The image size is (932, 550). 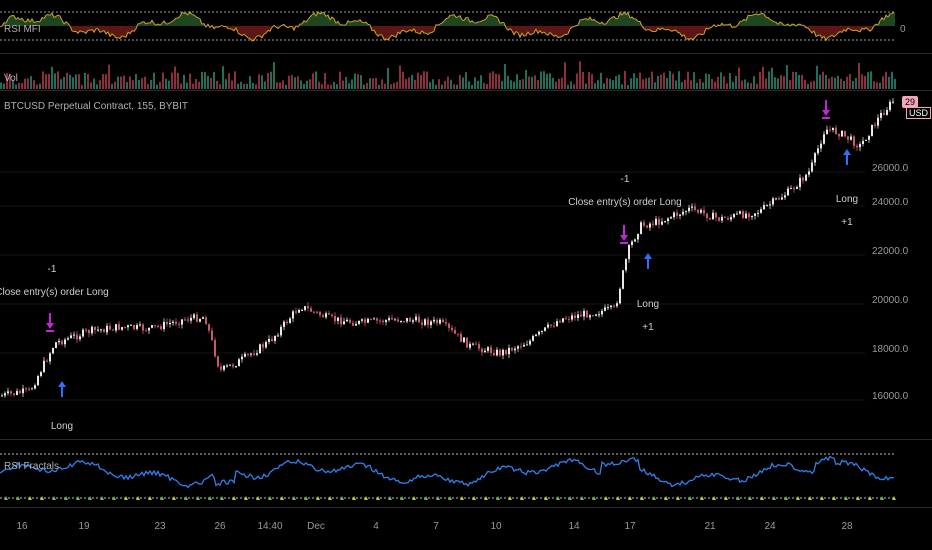 I want to click on rsi-mfi-plot, so click(x=447, y=26).